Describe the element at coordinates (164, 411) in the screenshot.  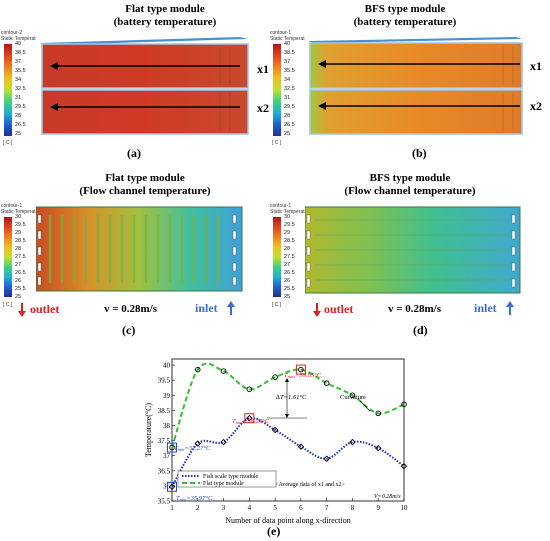
I see `y-tick-label: 38.5` at that location.